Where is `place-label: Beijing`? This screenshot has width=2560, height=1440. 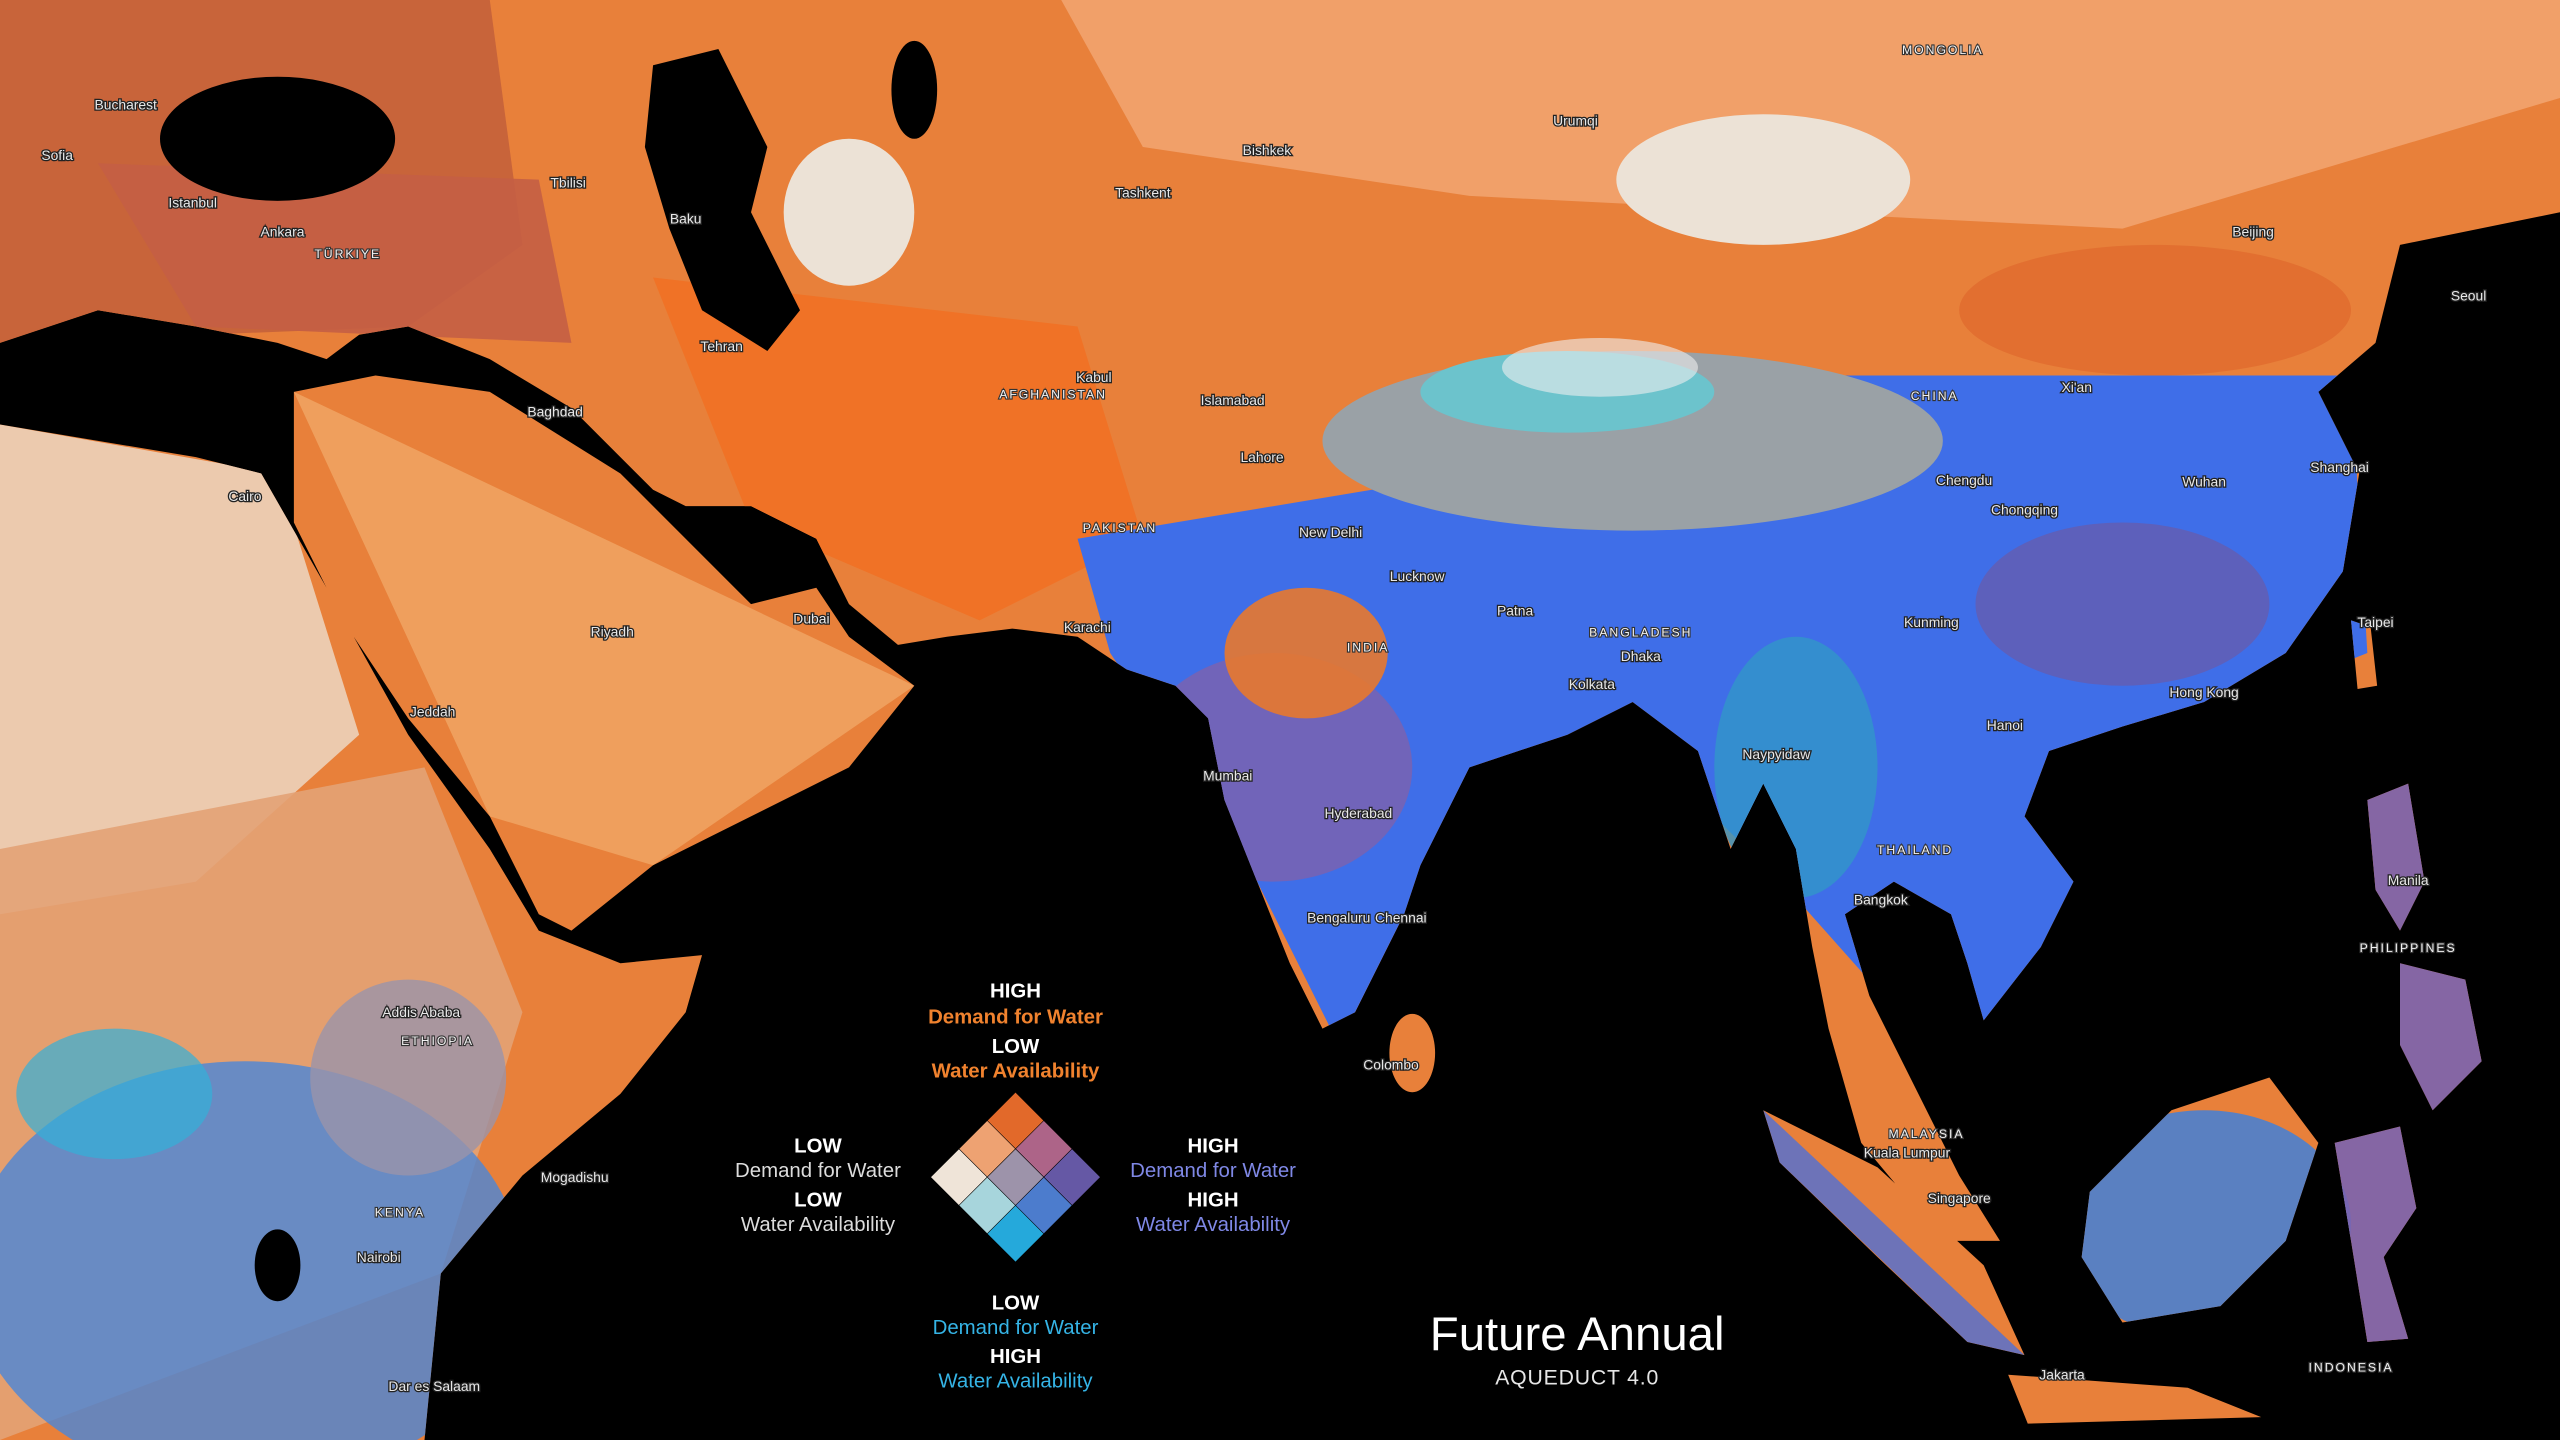
place-label: Beijing is located at coordinates (2253, 232).